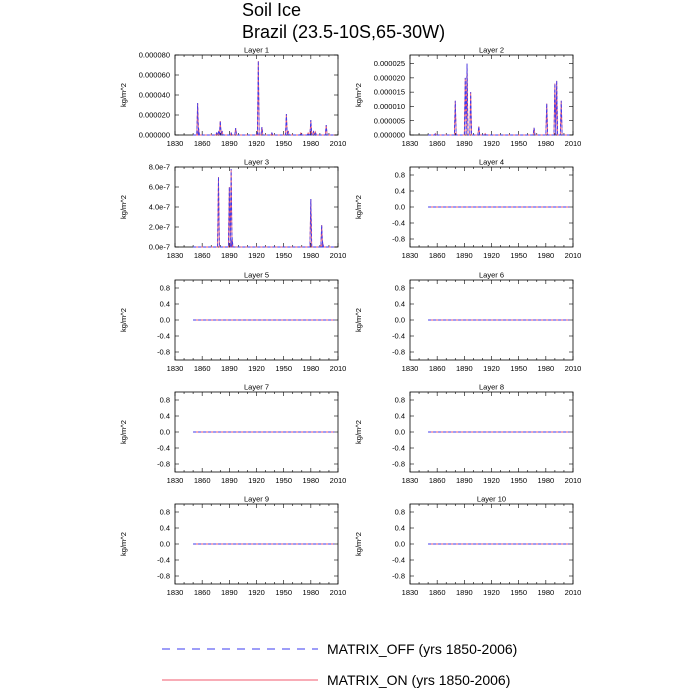 The image size is (700, 700). I want to click on y-tick-label: 0.000000, so click(389, 135).